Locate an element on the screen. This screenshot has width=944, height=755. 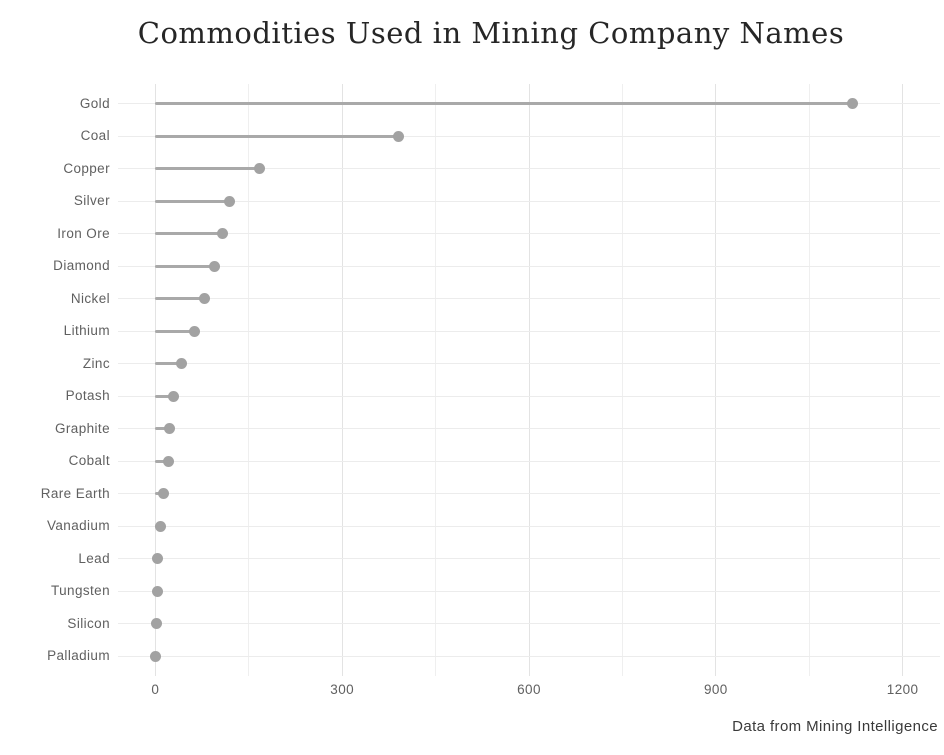
x-axis-labels: 0 300 600 900 1200 is located at coordinates (472, 693).